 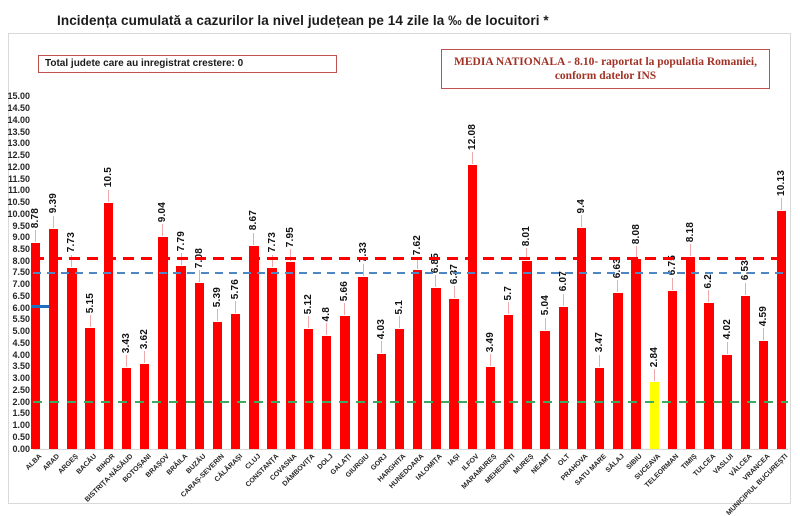 What do you see at coordinates (782, 183) in the screenshot?
I see `bar-value-label: 10.13` at bounding box center [782, 183].